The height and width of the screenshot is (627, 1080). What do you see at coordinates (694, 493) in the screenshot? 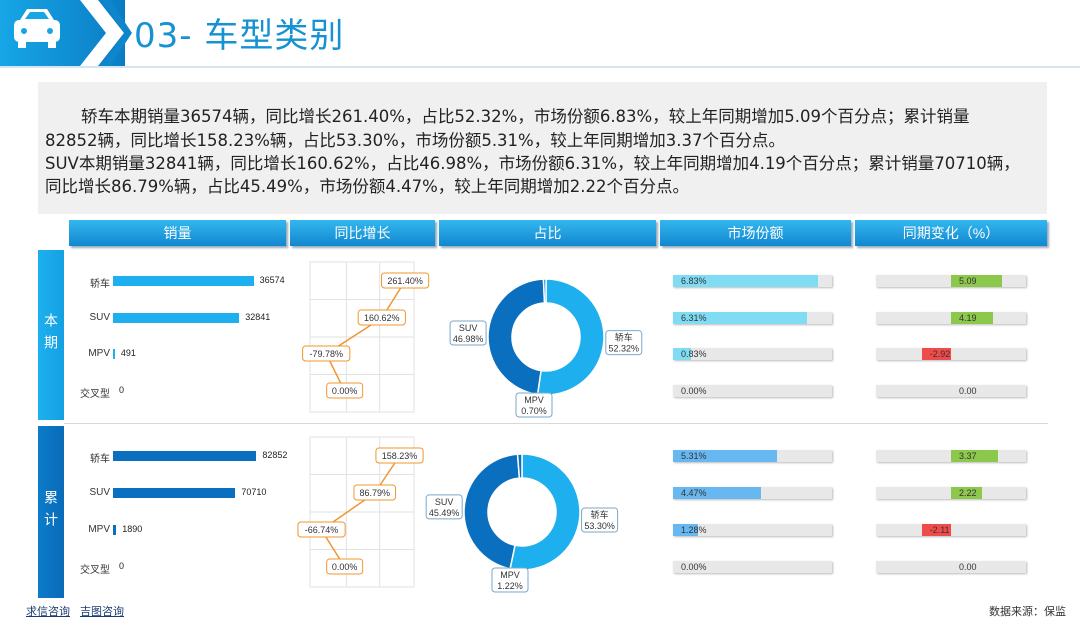
I see `market-share-value: 4.47%` at bounding box center [694, 493].